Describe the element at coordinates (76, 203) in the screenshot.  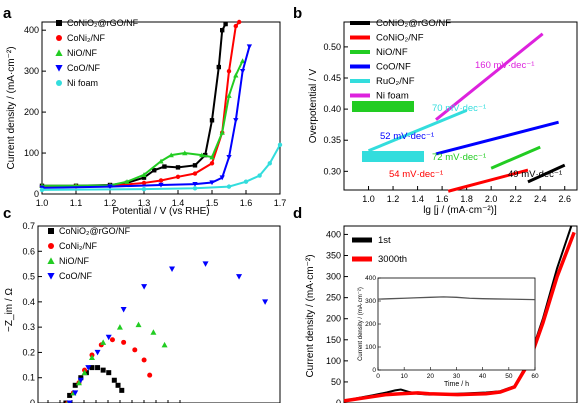
I see `x-tick-label: 1.1` at that location.